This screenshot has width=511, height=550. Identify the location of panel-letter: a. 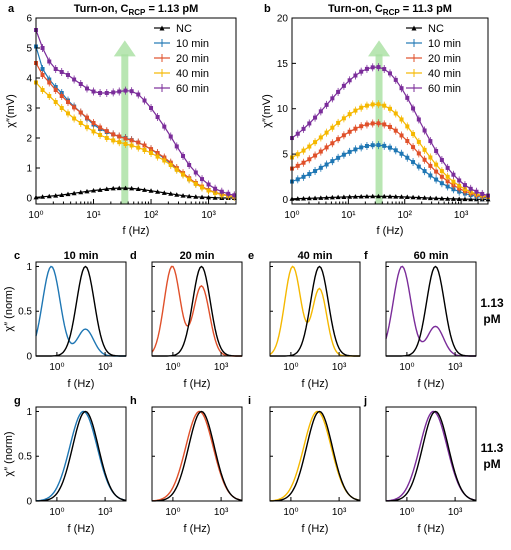
(11, 9).